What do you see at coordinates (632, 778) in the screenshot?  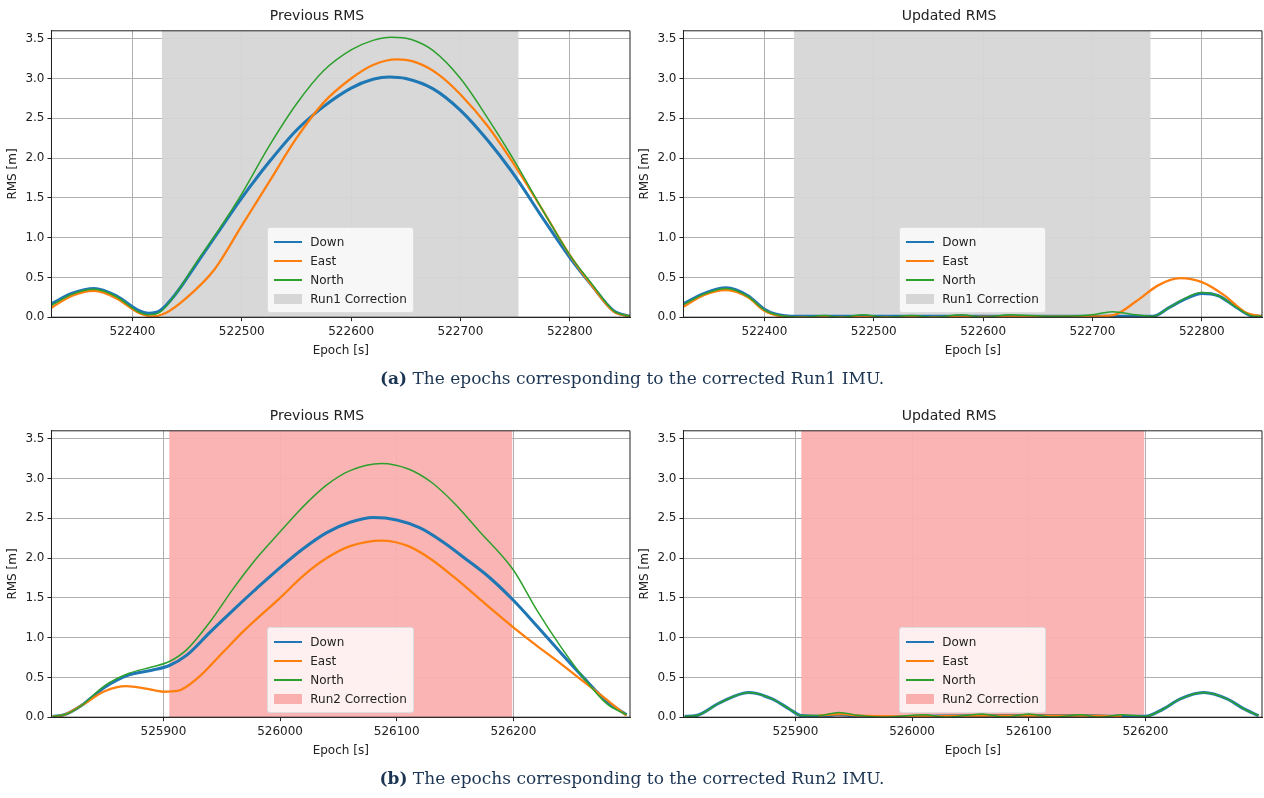 I see `text: (b) The epochs corresponding to the corrected Run2 IMU.` at bounding box center [632, 778].